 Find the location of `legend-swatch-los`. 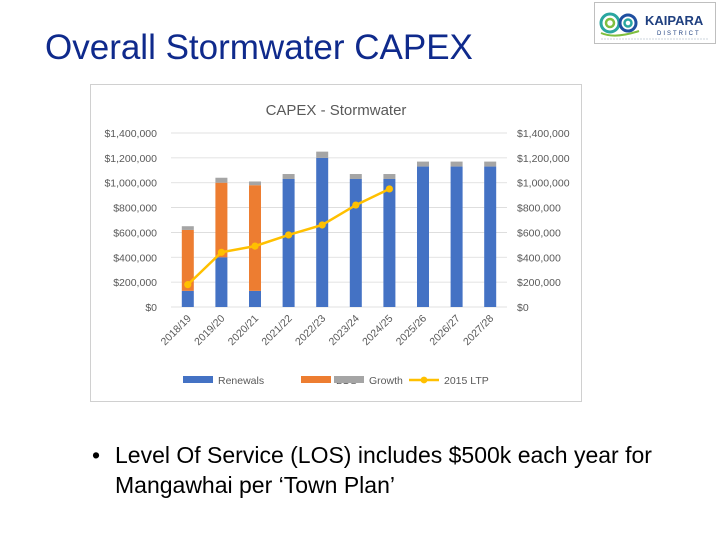

legend-swatch-los is located at coordinates (316, 379).